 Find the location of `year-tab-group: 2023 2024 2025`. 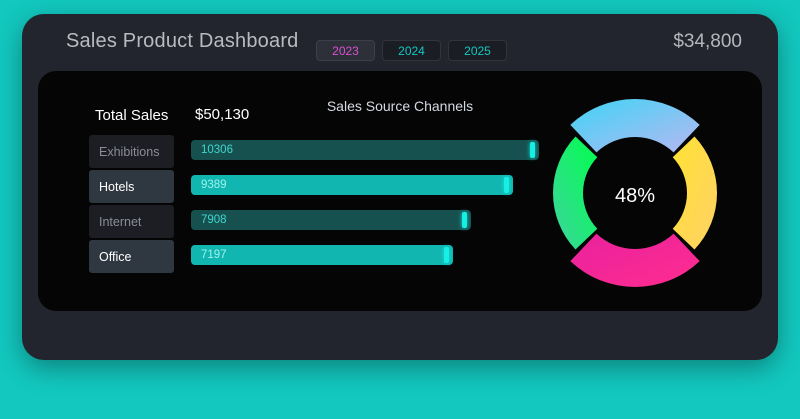

year-tab-group: 2023 2024 2025 is located at coordinates (411, 50).